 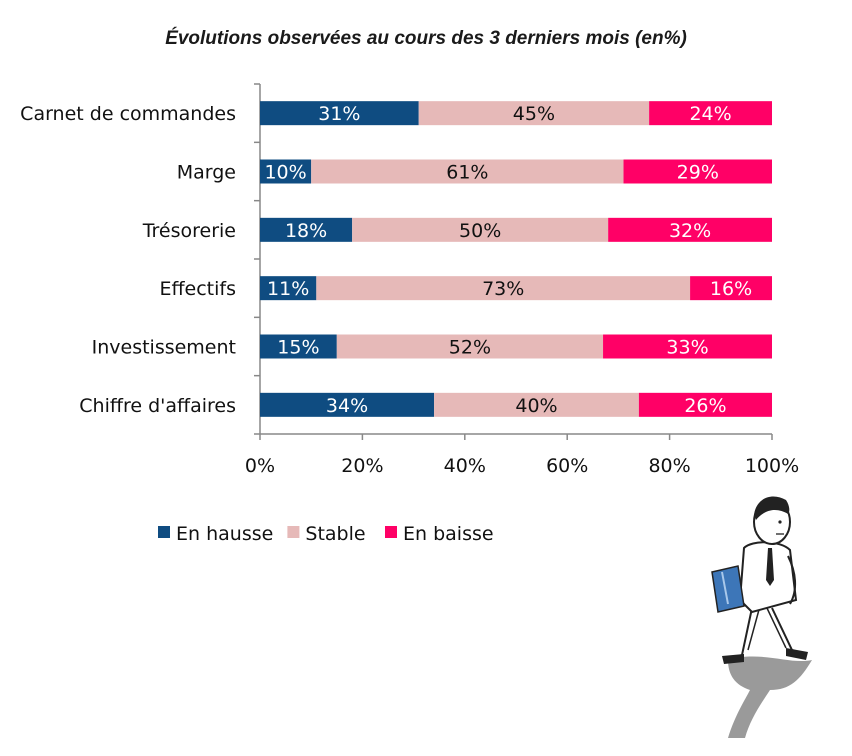 I want to click on chart-legend: En hausse Stable En baisse, so click(x=326, y=534).